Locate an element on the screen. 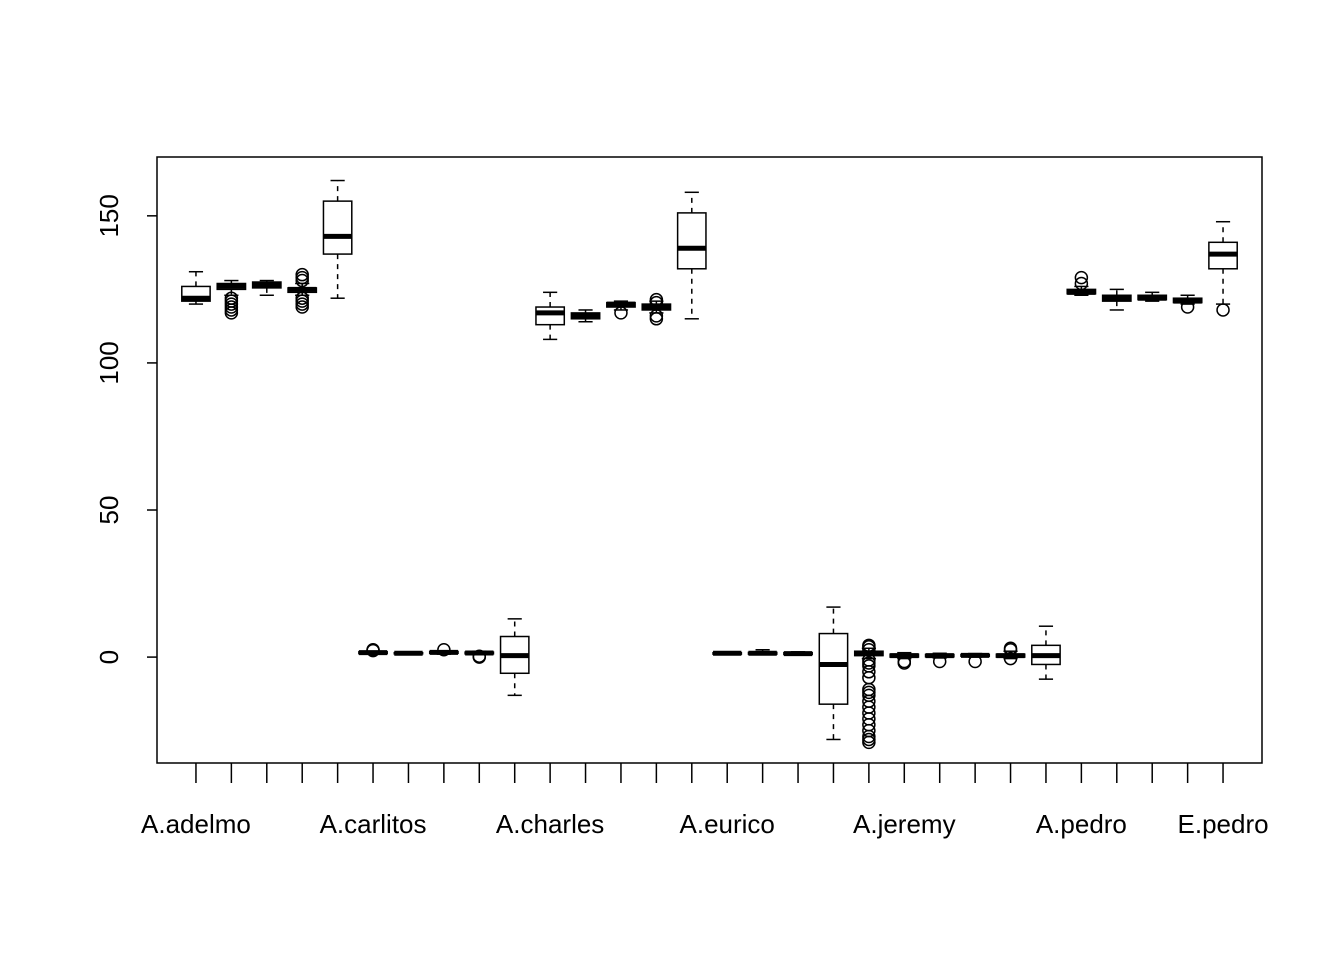 The height and width of the screenshot is (960, 1344). y-axis: 0 50 100 150 is located at coordinates (125, 429).